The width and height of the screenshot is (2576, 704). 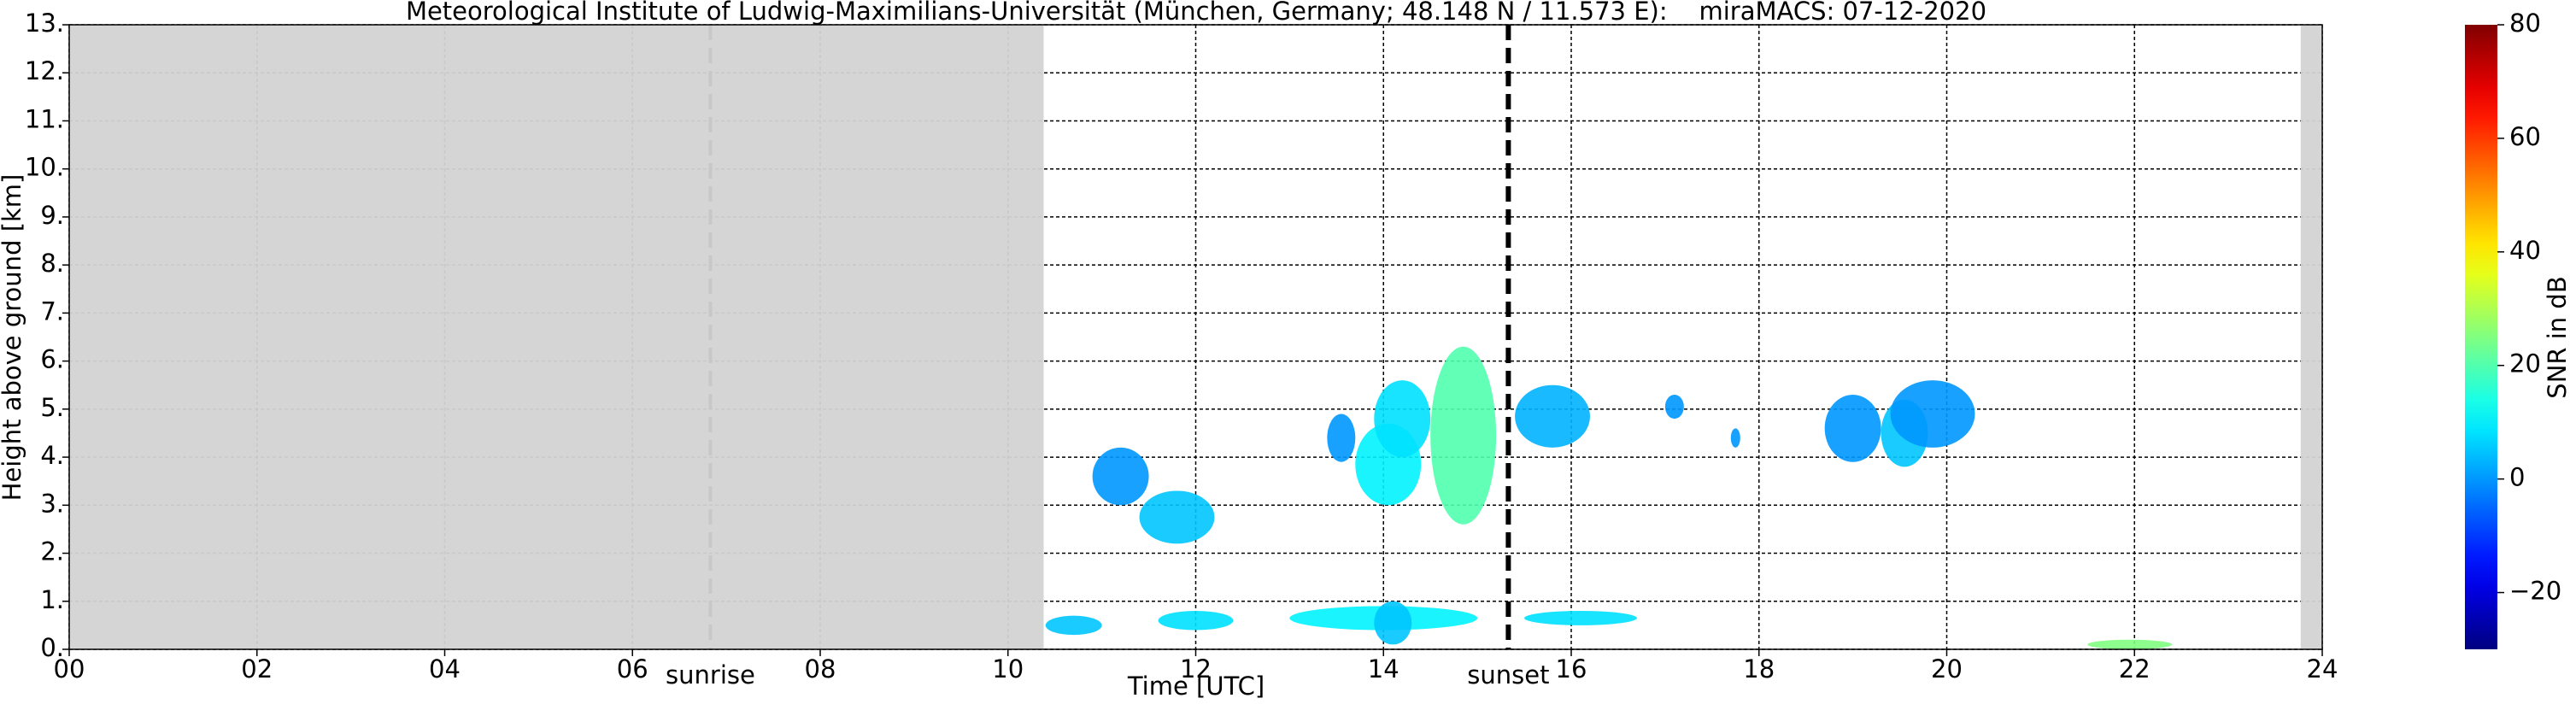 What do you see at coordinates (69, 668) in the screenshot?
I see `x-tick-label: 00` at bounding box center [69, 668].